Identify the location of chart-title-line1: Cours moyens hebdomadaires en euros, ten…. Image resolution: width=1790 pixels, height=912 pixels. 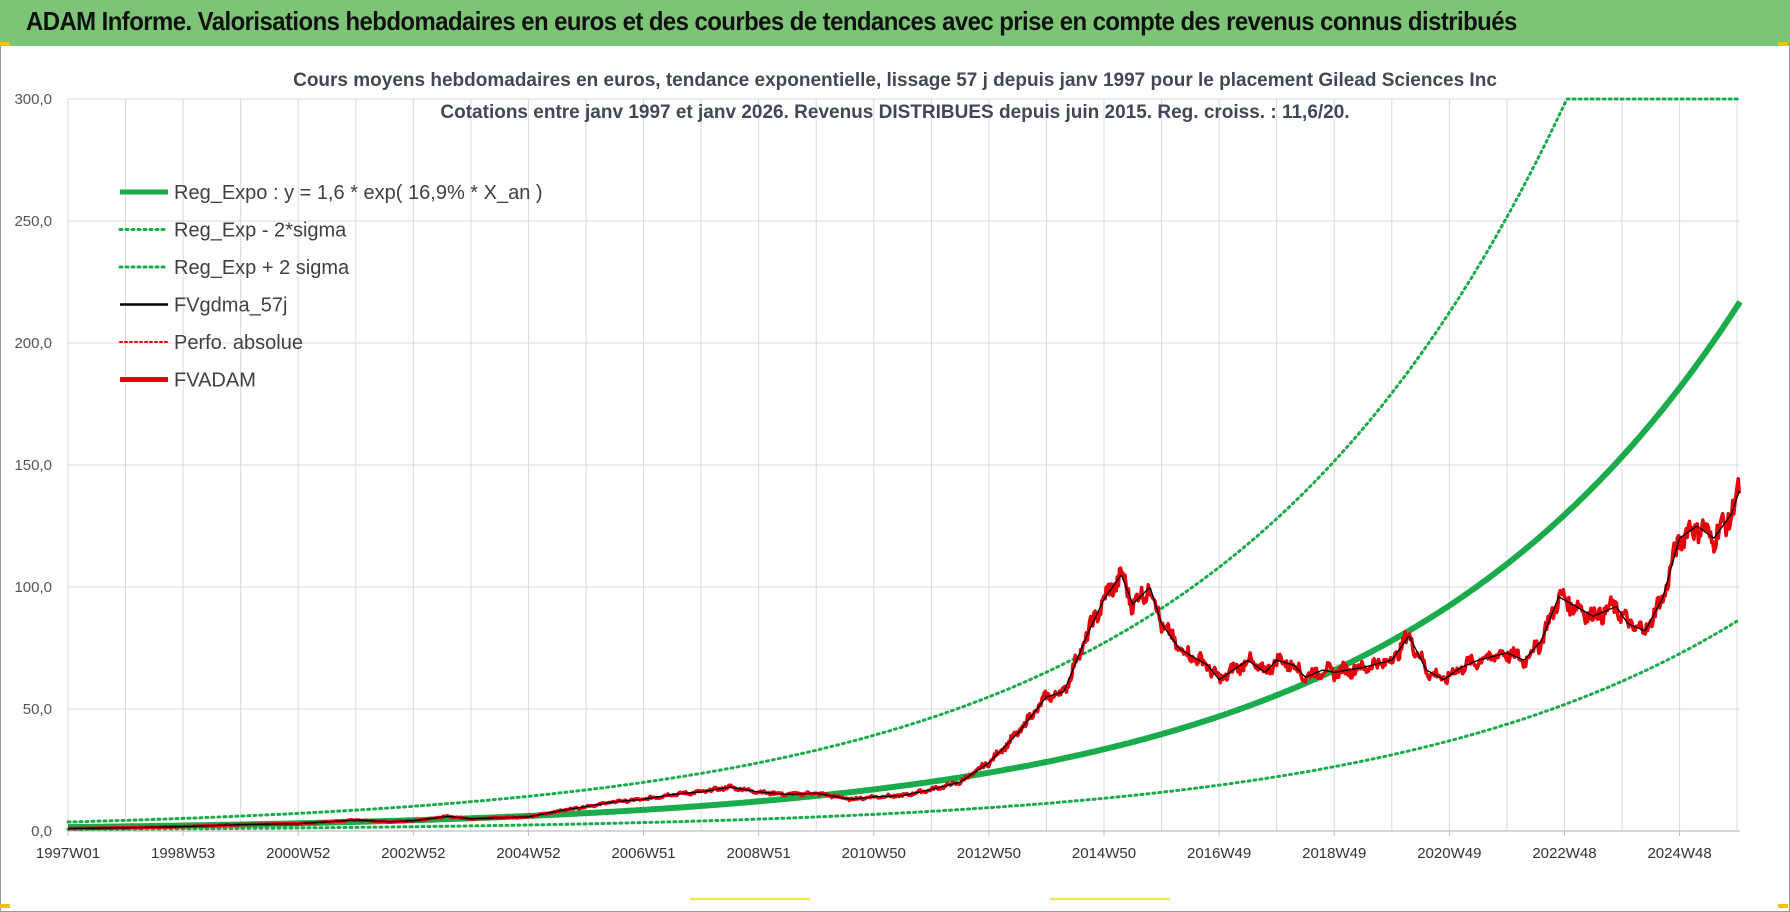
(895, 80).